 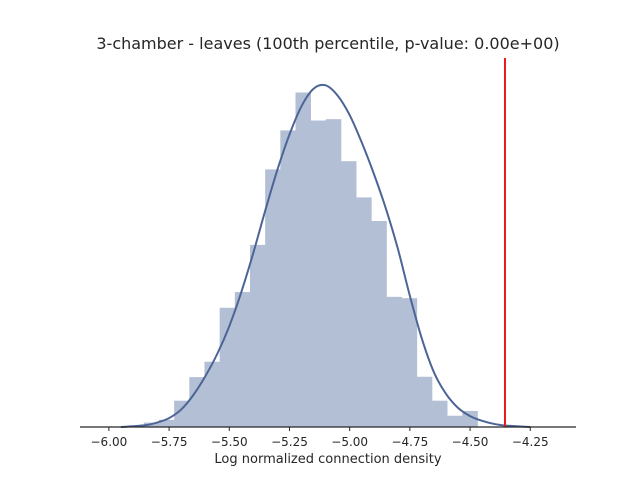 What do you see at coordinates (229, 442) in the screenshot?
I see `x-tick-label: −5.50` at bounding box center [229, 442].